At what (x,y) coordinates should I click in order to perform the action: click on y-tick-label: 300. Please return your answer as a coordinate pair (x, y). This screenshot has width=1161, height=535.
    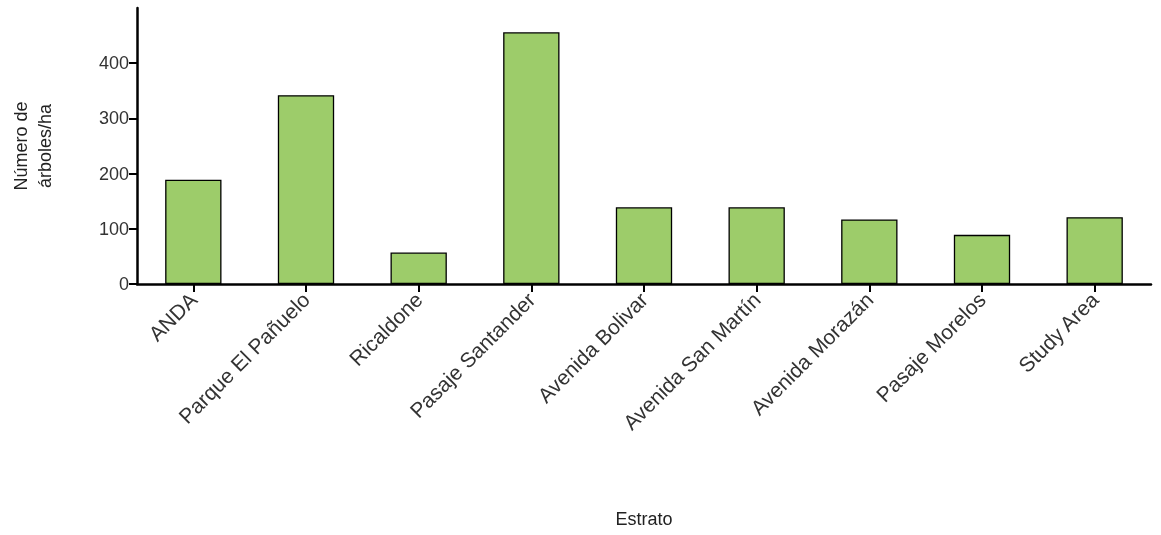
    Looking at the image, I should click on (113, 118).